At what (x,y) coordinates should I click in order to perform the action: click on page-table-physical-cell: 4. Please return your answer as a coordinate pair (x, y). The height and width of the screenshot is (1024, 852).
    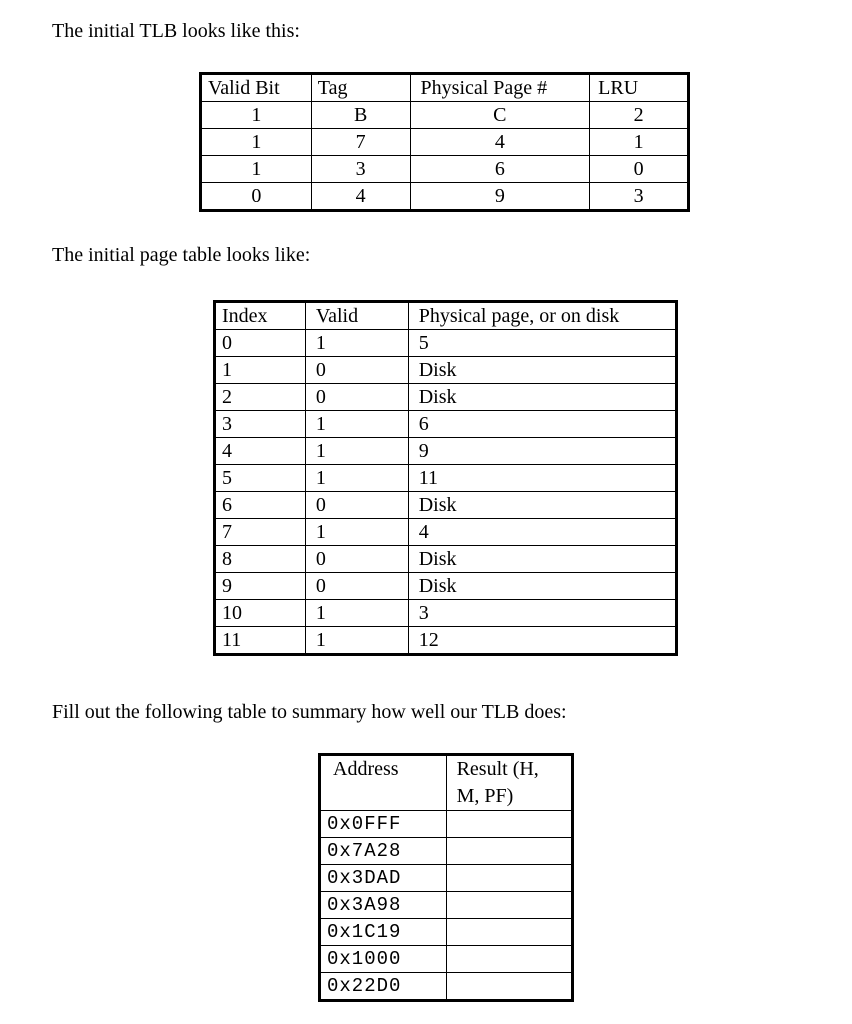
    Looking at the image, I should click on (542, 532).